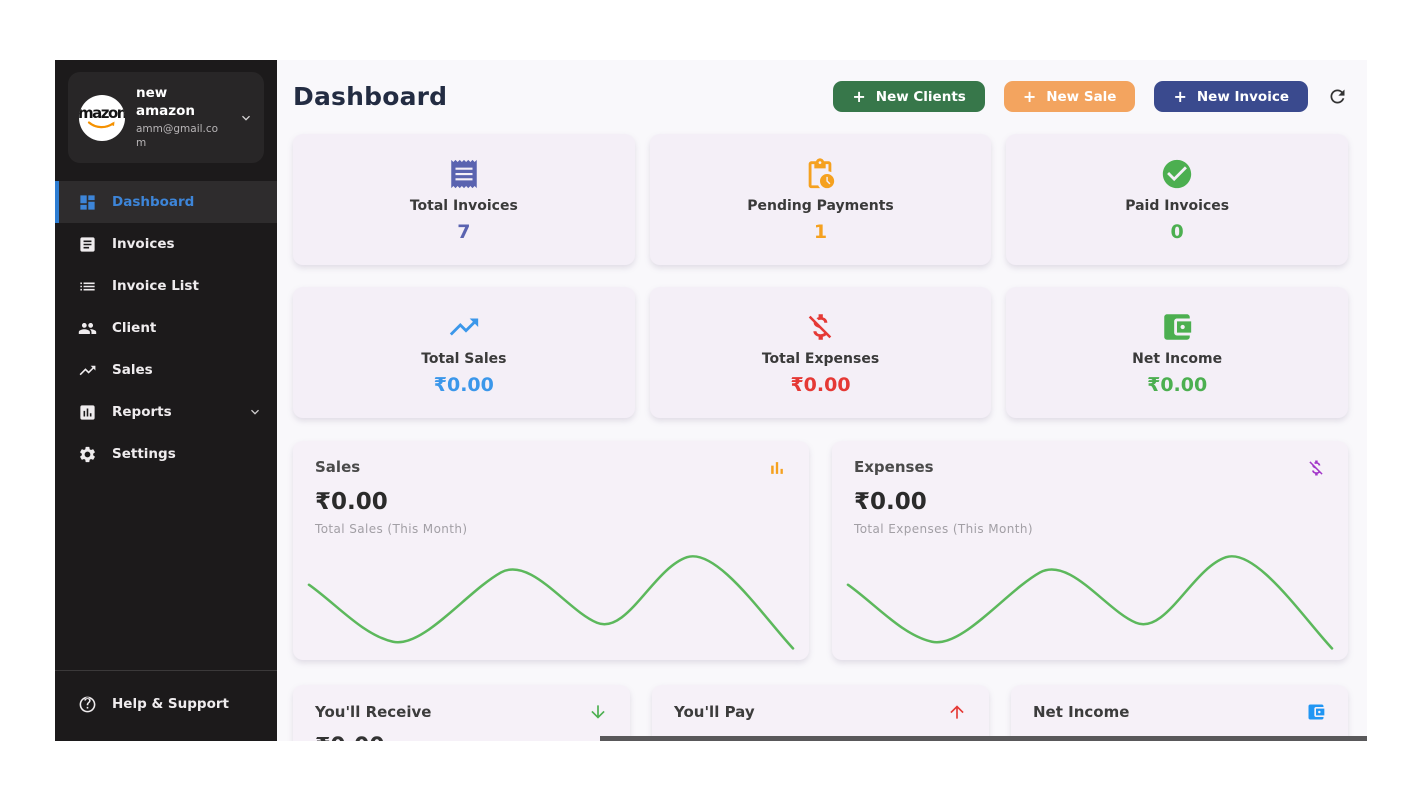  I want to click on stat-card-pending-payments: Pending Payments 1, so click(820, 199).